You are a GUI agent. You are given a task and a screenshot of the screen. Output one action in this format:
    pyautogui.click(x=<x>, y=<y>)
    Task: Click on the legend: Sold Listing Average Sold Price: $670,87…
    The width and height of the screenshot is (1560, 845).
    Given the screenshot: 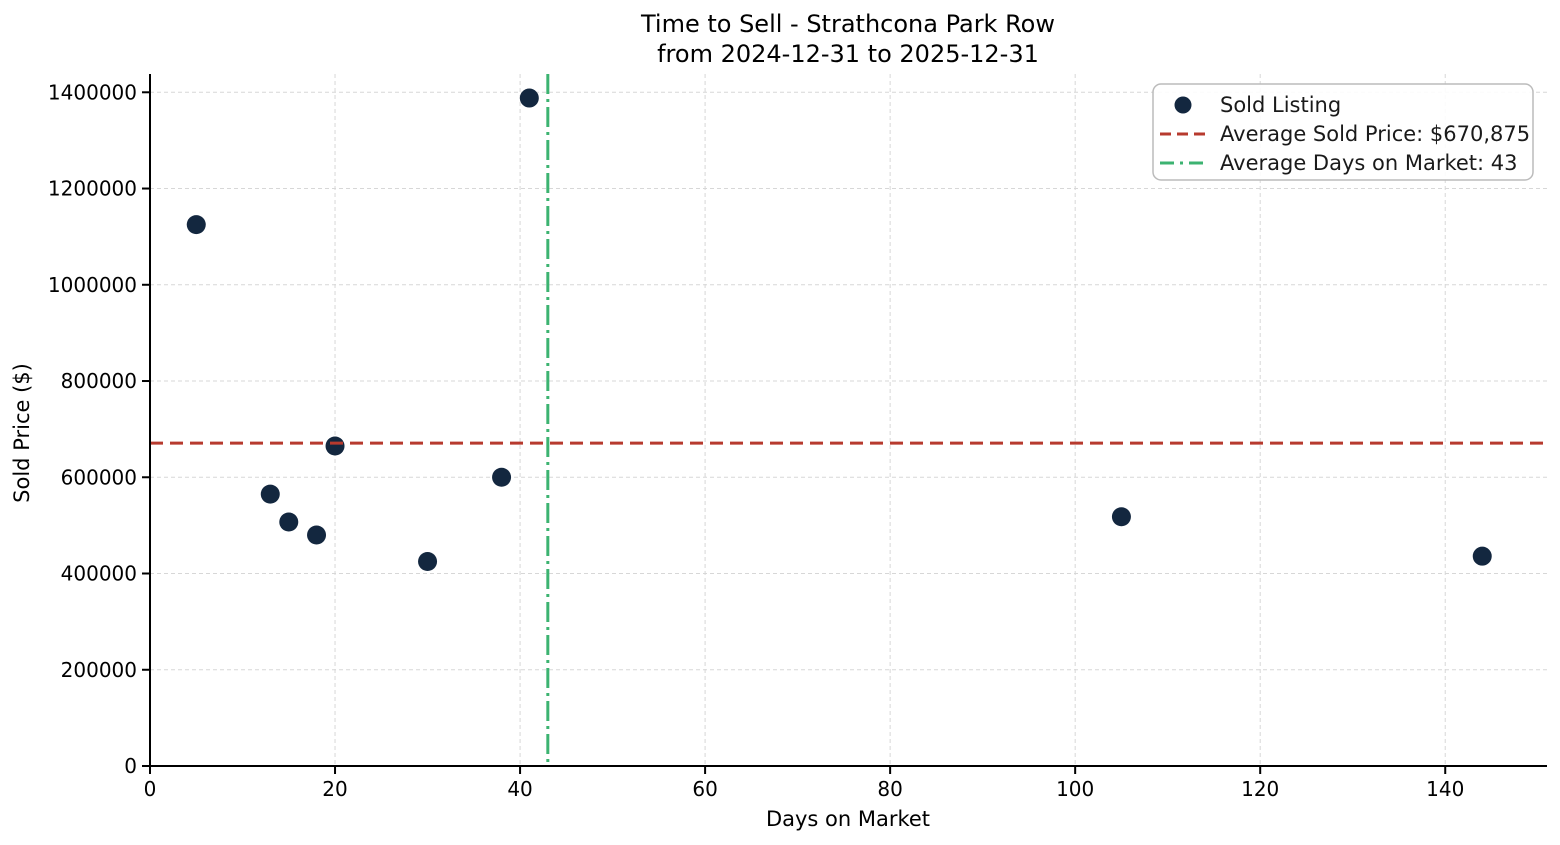 What is the action you would take?
    pyautogui.click(x=1343, y=132)
    